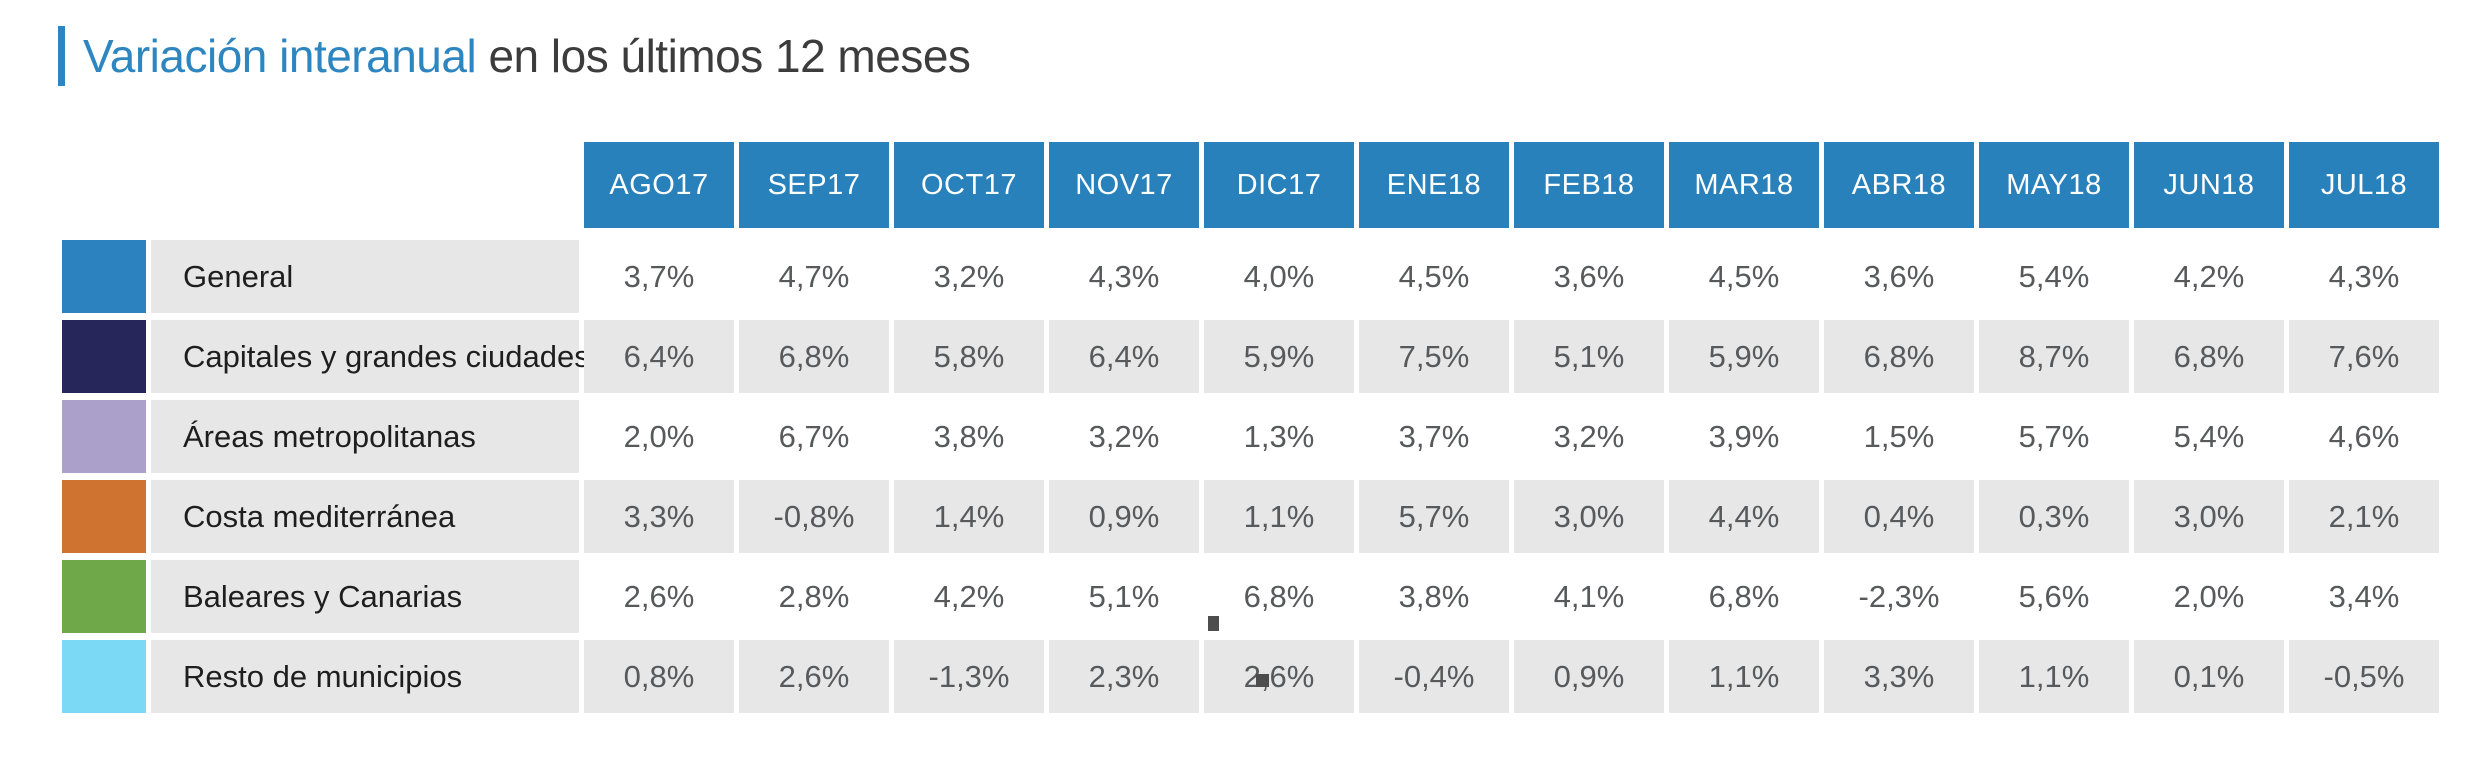 The image size is (2472, 774). What do you see at coordinates (365, 276) in the screenshot?
I see `row-label: General` at bounding box center [365, 276].